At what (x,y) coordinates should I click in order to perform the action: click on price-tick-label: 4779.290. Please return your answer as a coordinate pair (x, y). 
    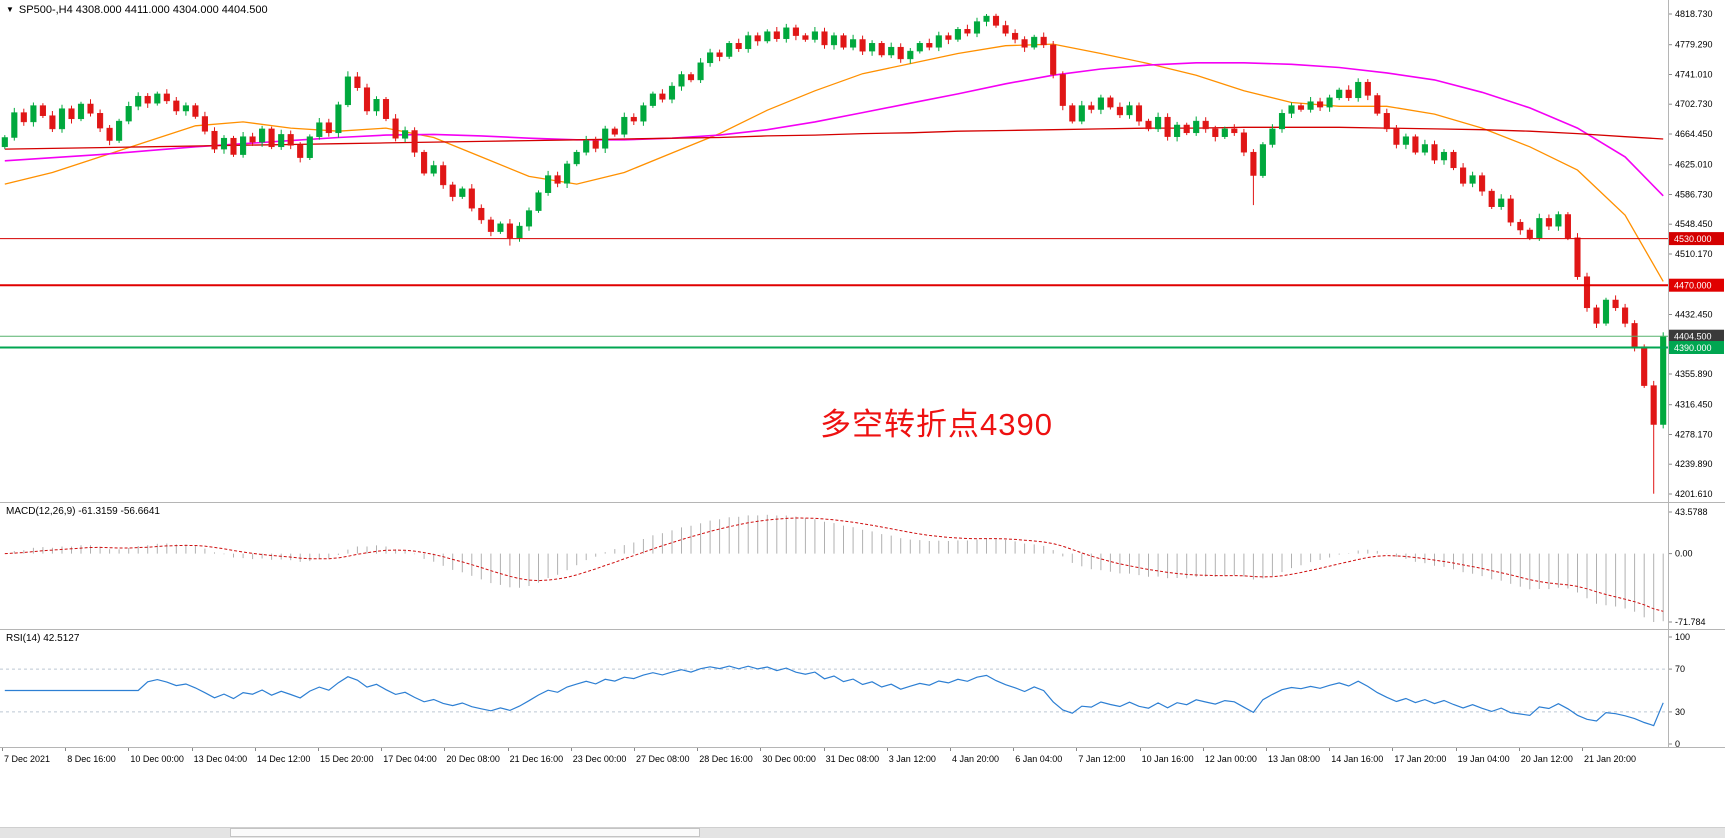
    Looking at the image, I should click on (1694, 45).